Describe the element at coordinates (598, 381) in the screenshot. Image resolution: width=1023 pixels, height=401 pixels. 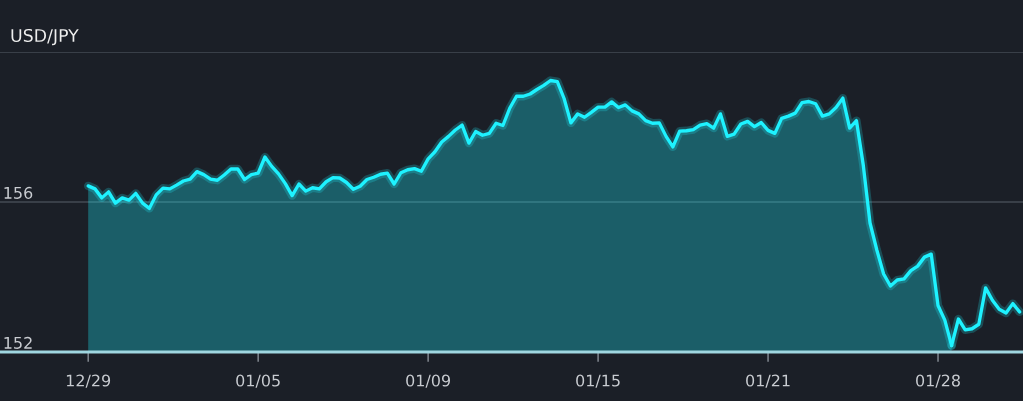
I see `x-tick-label: 01/15` at that location.